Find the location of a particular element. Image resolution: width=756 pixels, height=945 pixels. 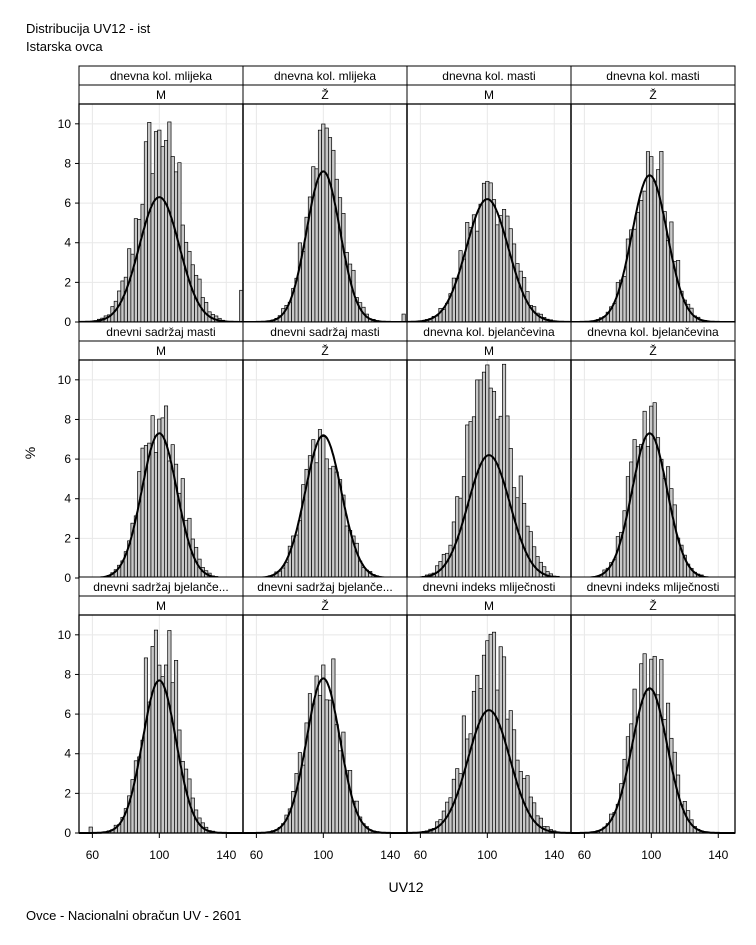

strip-trait-label: dnevna kol. mlijeka is located at coordinates (325, 76).